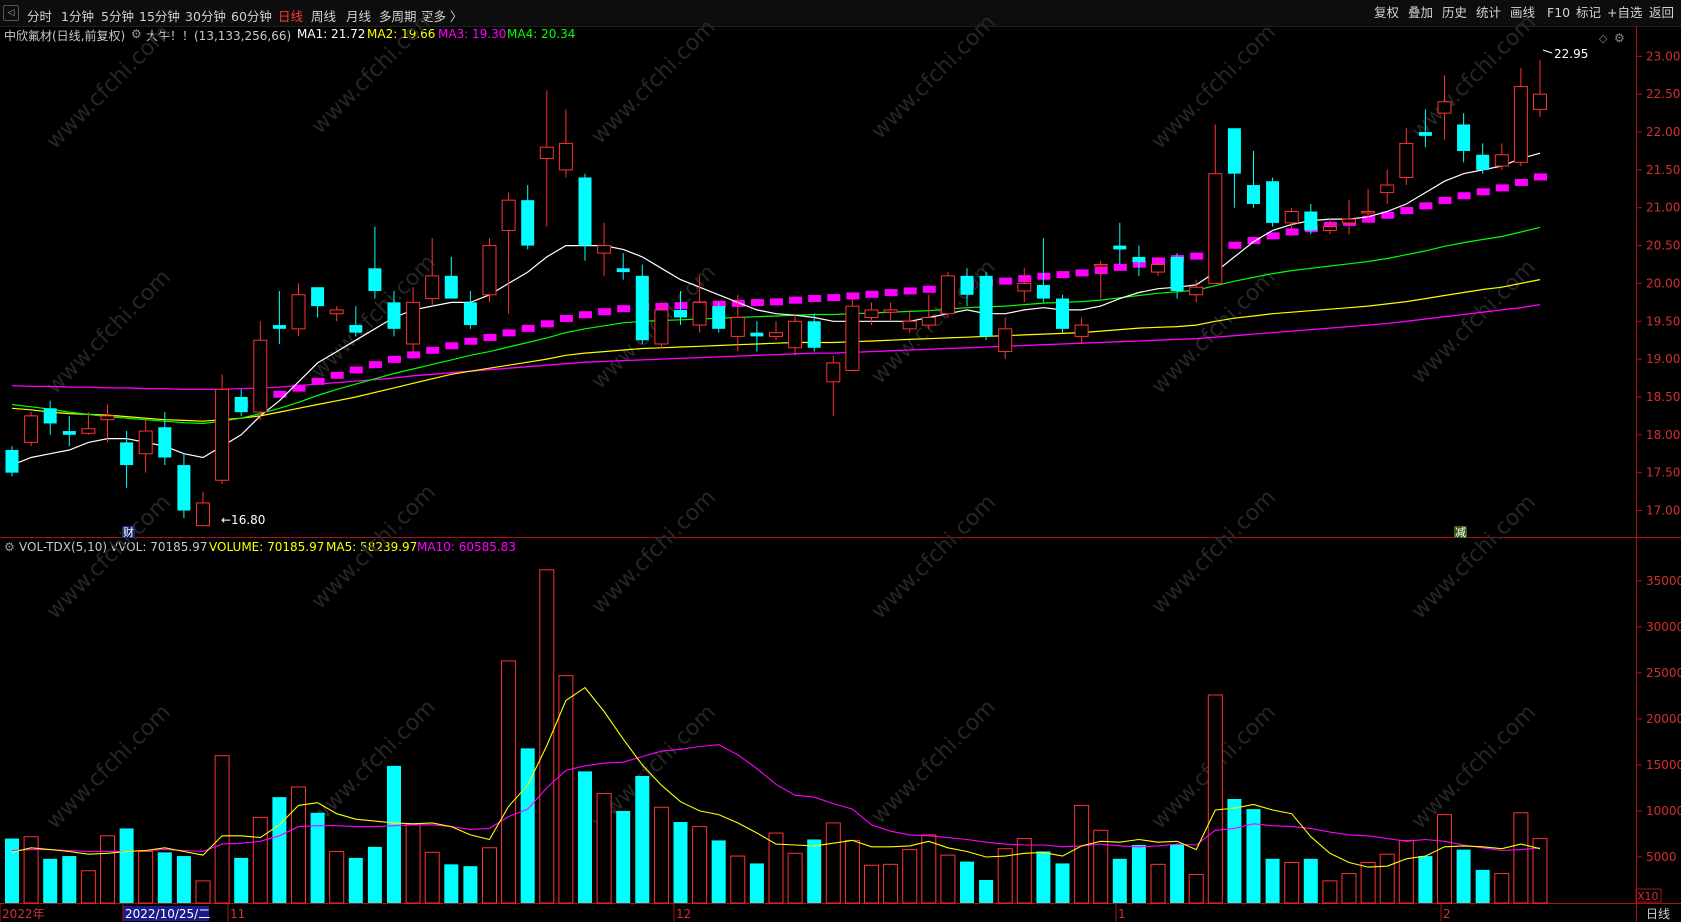 The height and width of the screenshot is (922, 1681). Describe the element at coordinates (1663, 359) in the screenshot. I see `price-tick-label: 19.00` at that location.